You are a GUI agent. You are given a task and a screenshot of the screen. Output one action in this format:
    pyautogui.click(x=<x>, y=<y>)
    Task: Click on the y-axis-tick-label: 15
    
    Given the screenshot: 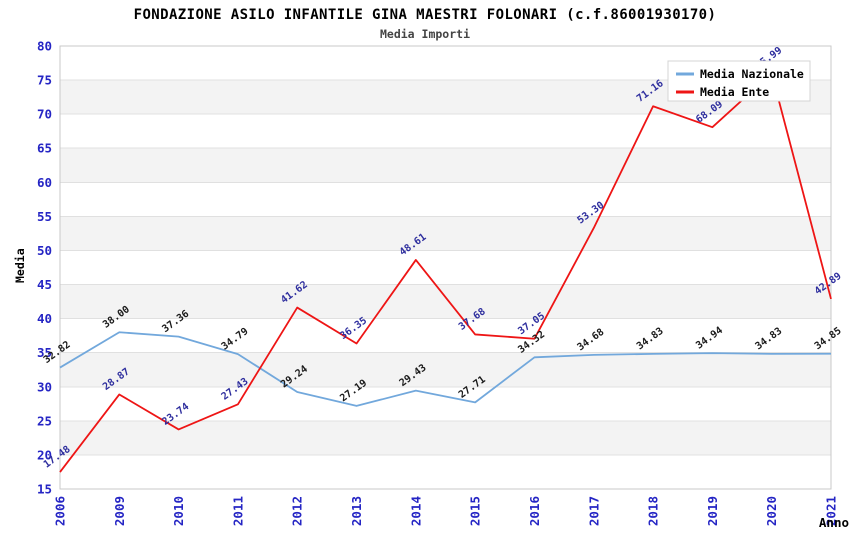 What is the action you would take?
    pyautogui.click(x=44, y=489)
    